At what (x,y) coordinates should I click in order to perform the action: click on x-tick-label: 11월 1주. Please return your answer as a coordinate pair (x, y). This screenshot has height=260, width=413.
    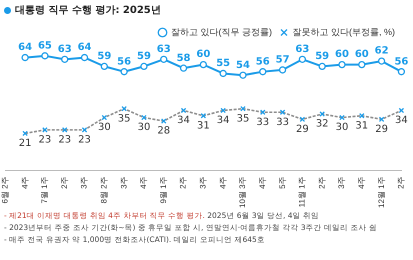
    Looking at the image, I should click on (302, 192).